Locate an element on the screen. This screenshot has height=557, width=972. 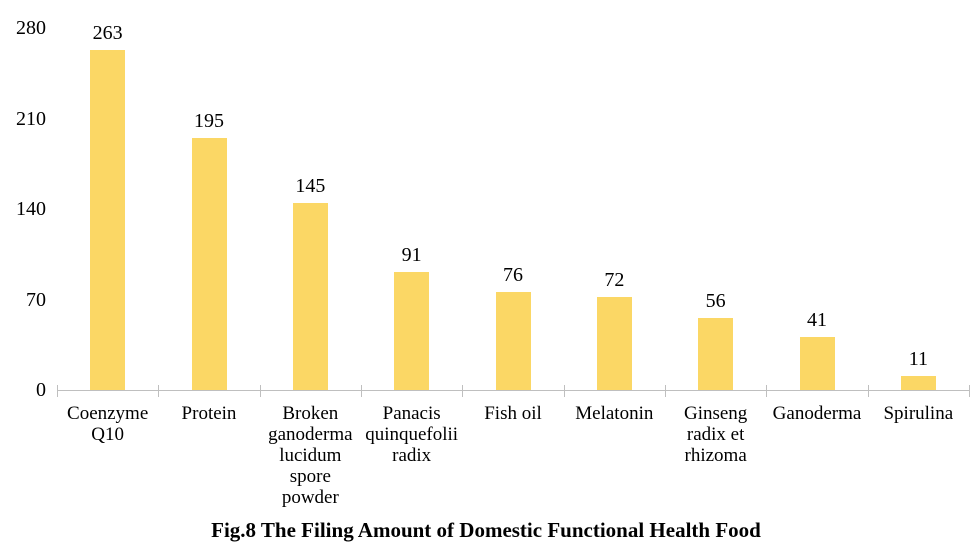
x-axis-category-label: Ganoderma is located at coordinates (817, 413).